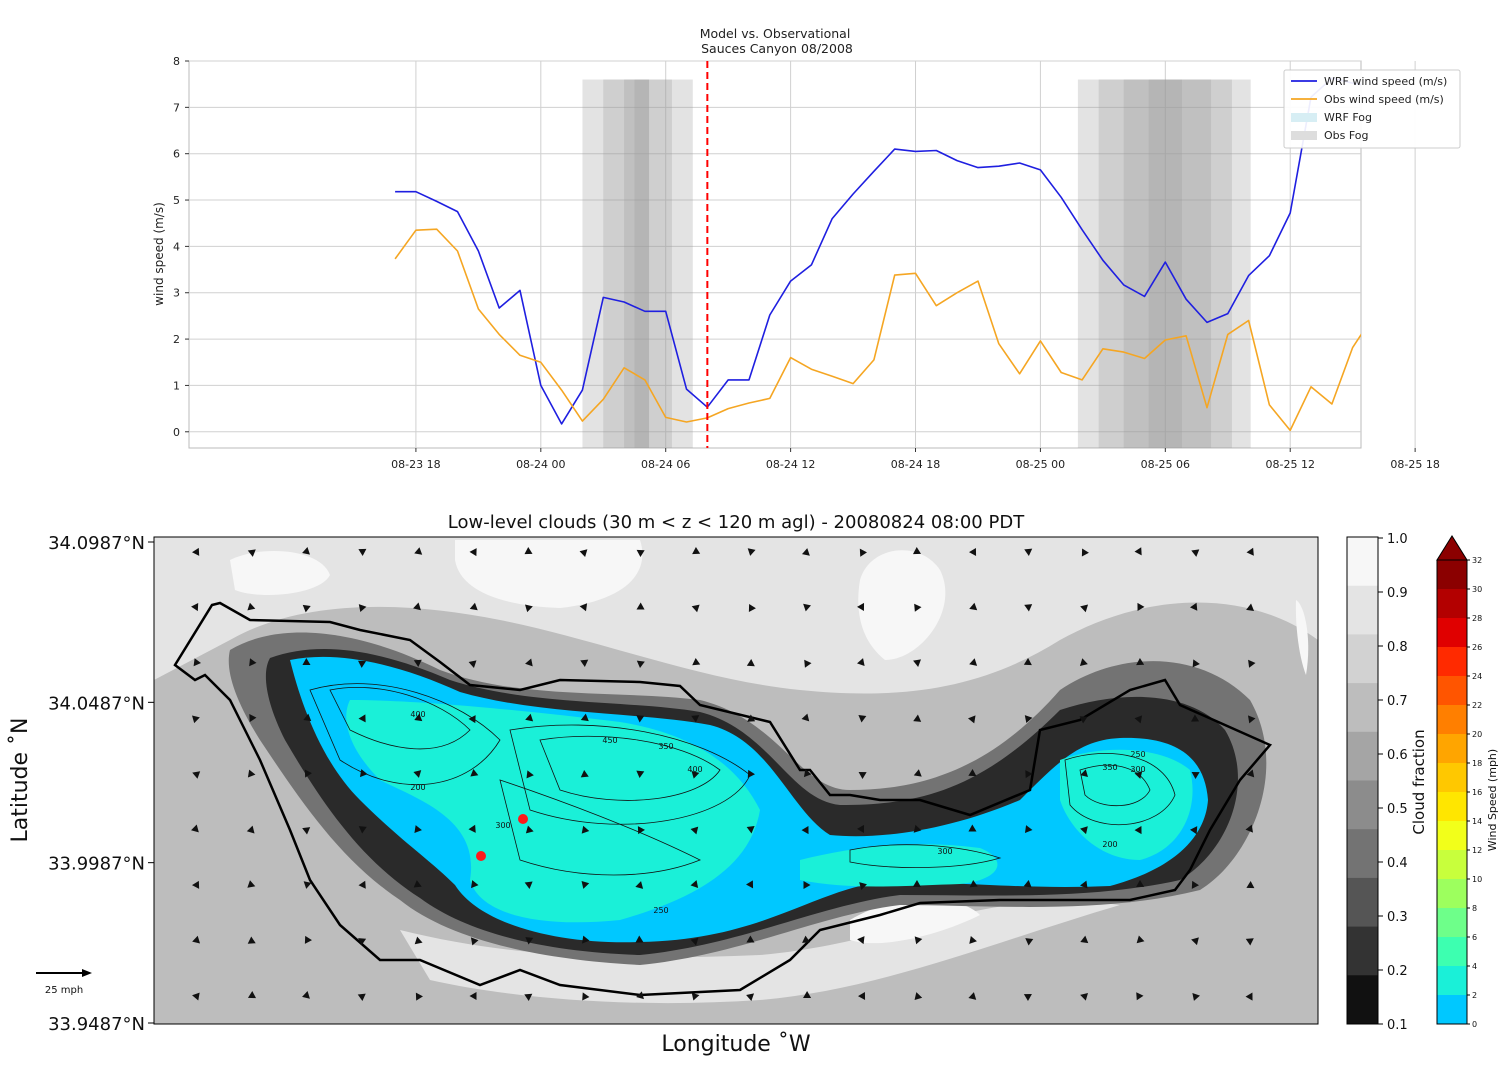 The width and height of the screenshot is (1512, 1068). What do you see at coordinates (417, 787) in the screenshot?
I see `contour-label: 200` at bounding box center [417, 787].